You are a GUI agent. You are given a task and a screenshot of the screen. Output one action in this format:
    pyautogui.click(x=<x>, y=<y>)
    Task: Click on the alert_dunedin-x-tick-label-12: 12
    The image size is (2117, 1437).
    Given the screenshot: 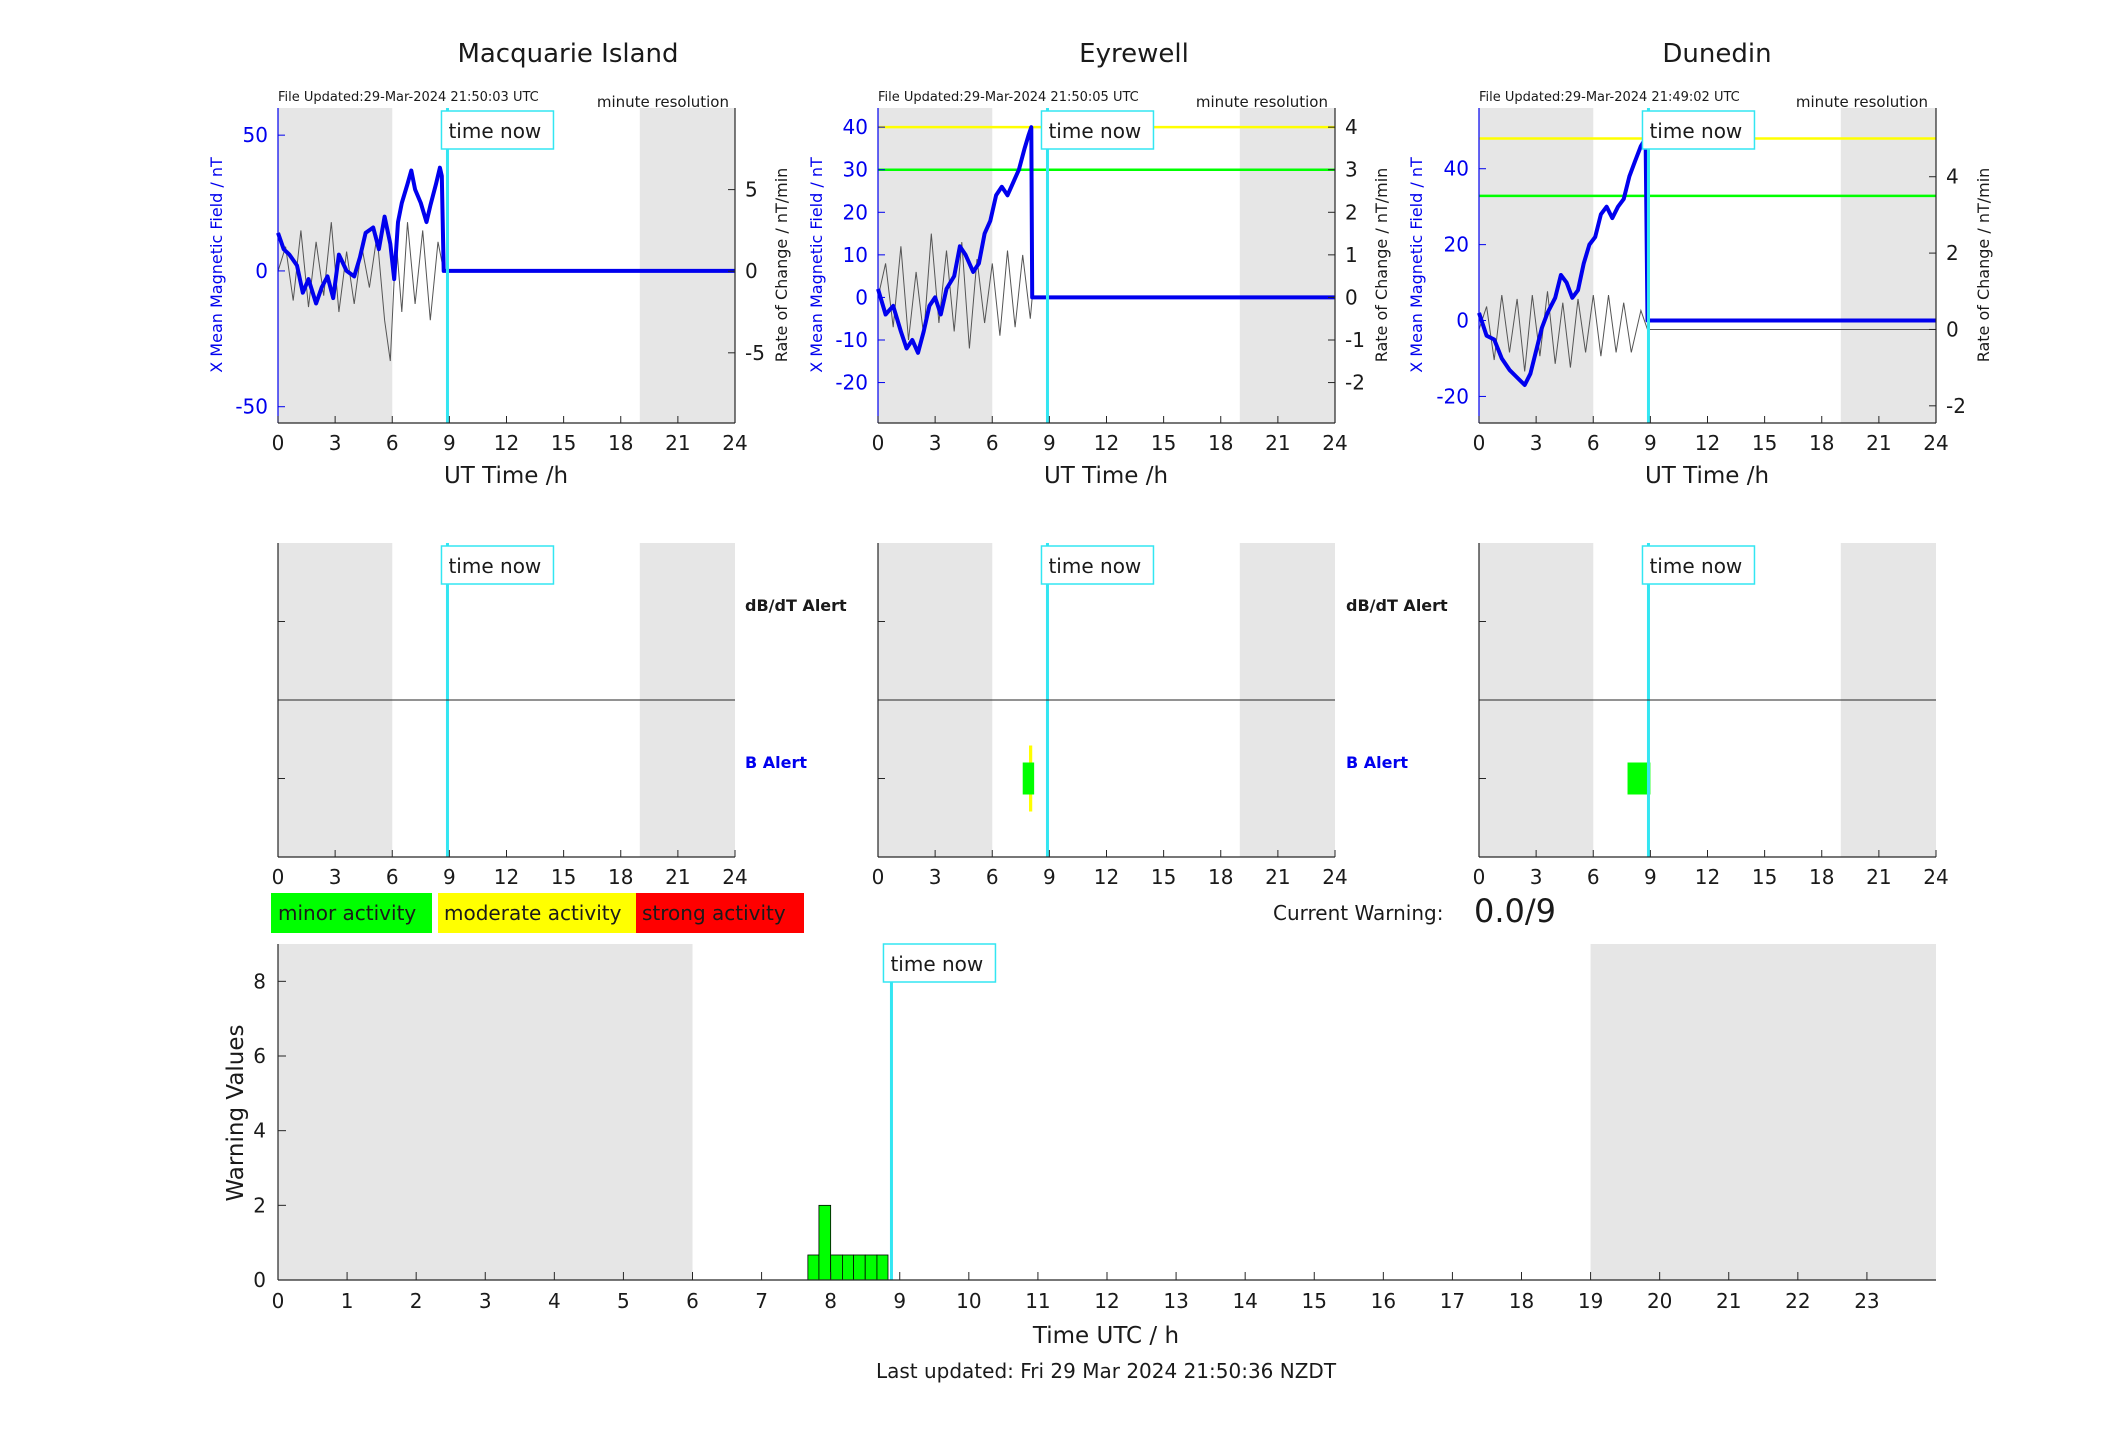 What is the action you would take?
    pyautogui.click(x=1707, y=877)
    